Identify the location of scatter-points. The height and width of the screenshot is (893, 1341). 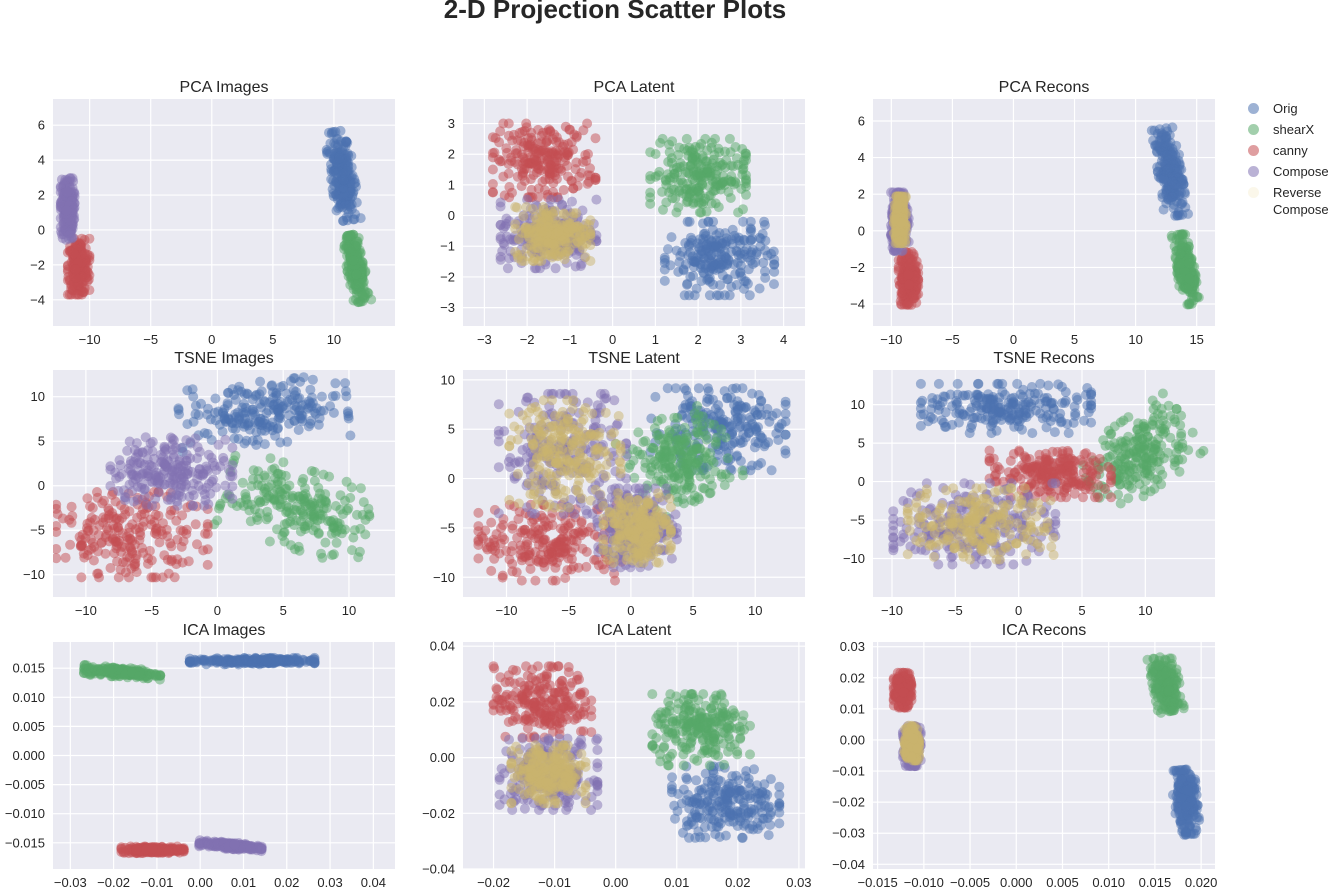
(214, 477).